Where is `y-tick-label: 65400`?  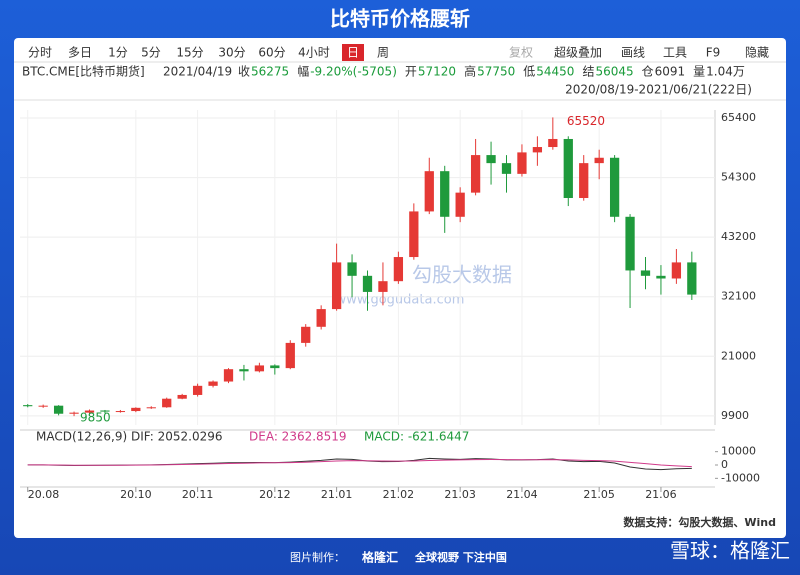 y-tick-label: 65400 is located at coordinates (738, 117).